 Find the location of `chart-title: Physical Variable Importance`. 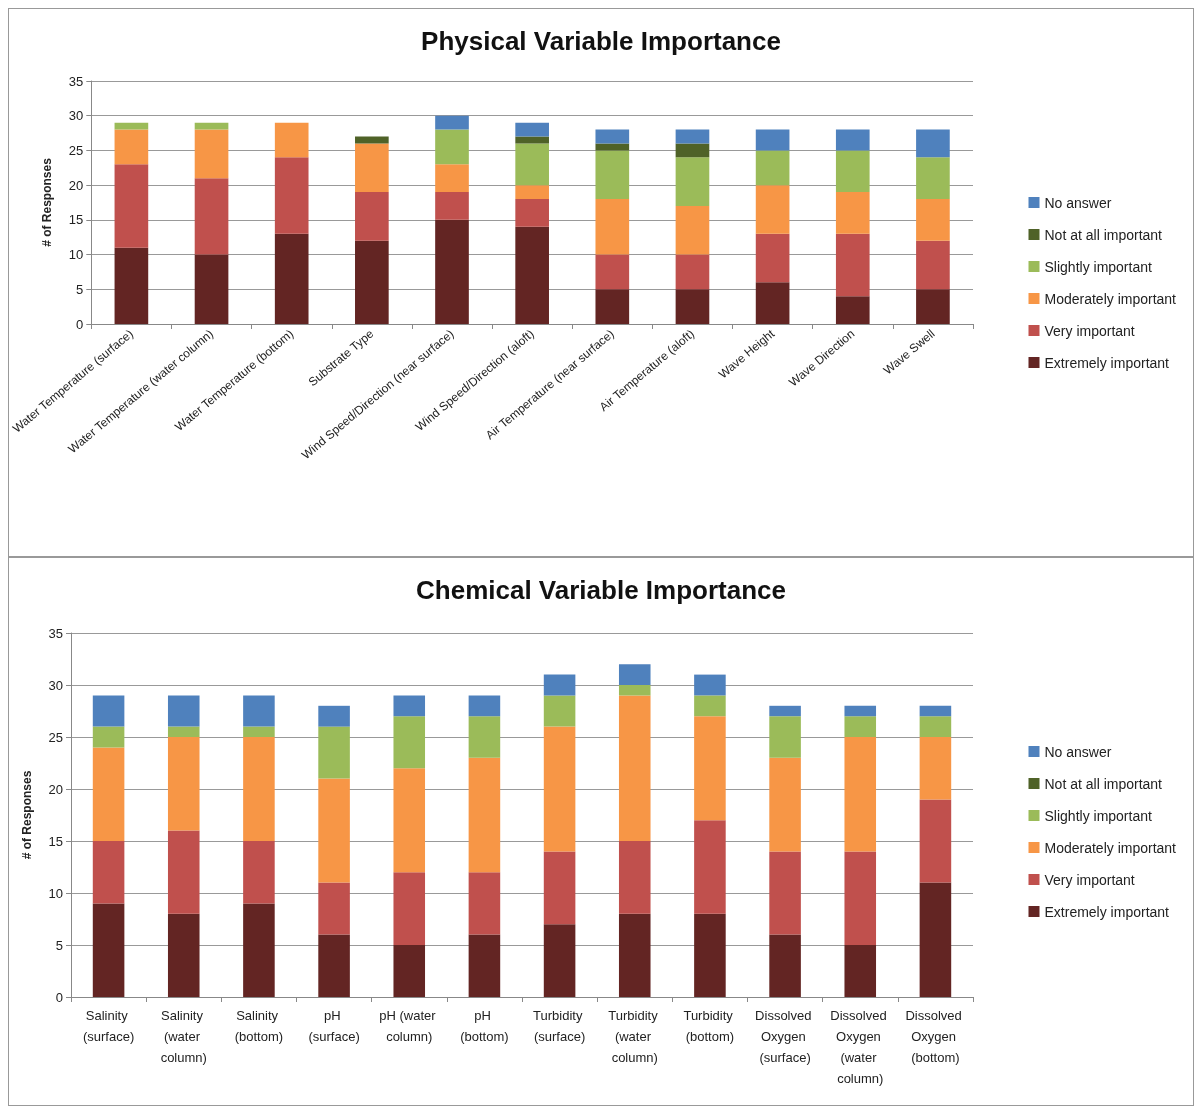

chart-title: Physical Variable Importance is located at coordinates (601, 41).